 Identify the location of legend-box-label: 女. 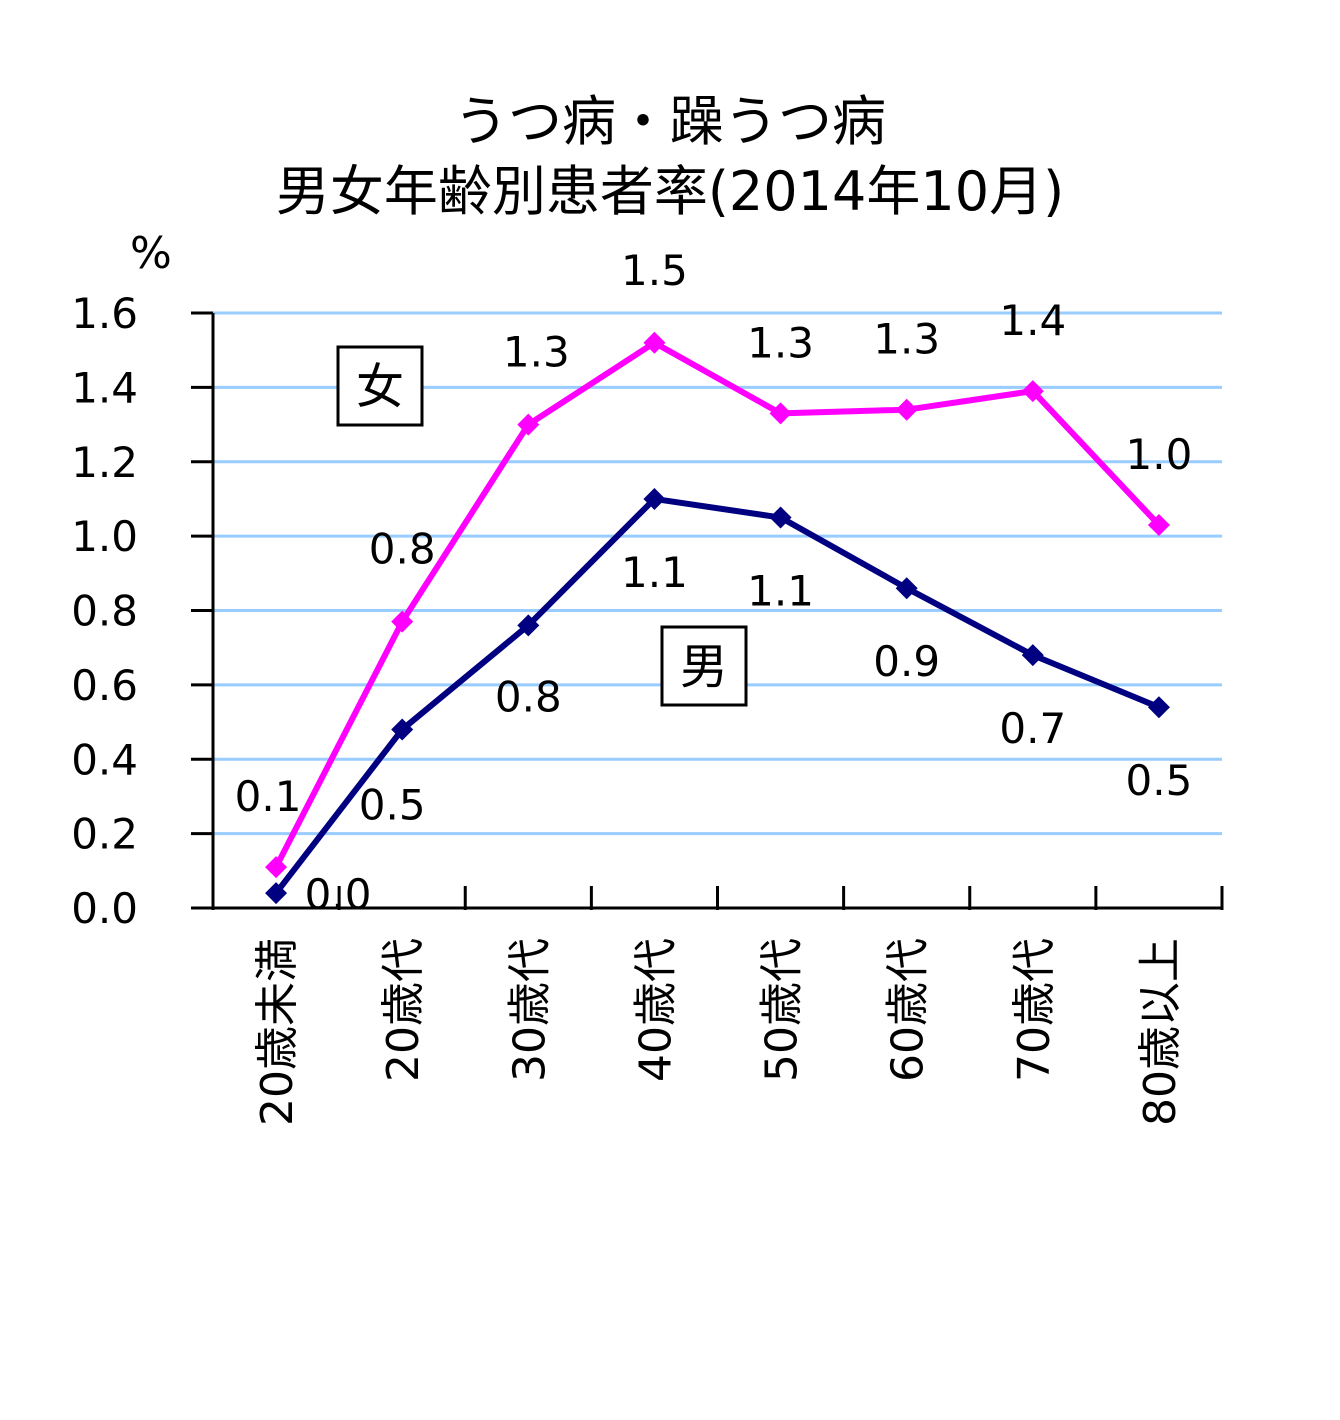
(380, 387).